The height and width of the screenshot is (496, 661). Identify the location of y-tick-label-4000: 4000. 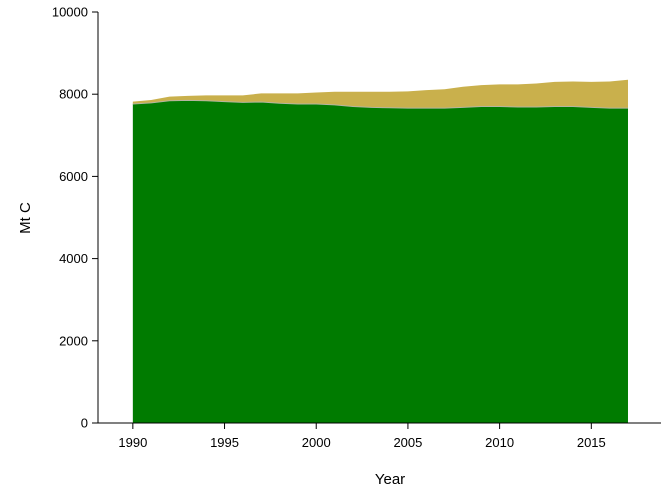
(73, 258).